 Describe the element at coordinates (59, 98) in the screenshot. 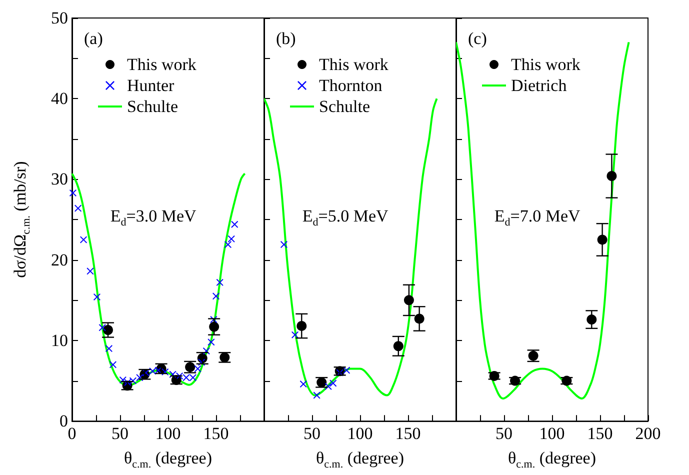

I see `y-tick-label: 40` at that location.